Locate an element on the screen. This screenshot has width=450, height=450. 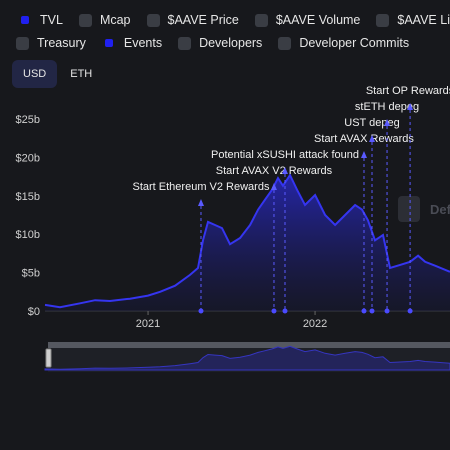
currency-tabs: USD ETH is located at coordinates (57, 74).